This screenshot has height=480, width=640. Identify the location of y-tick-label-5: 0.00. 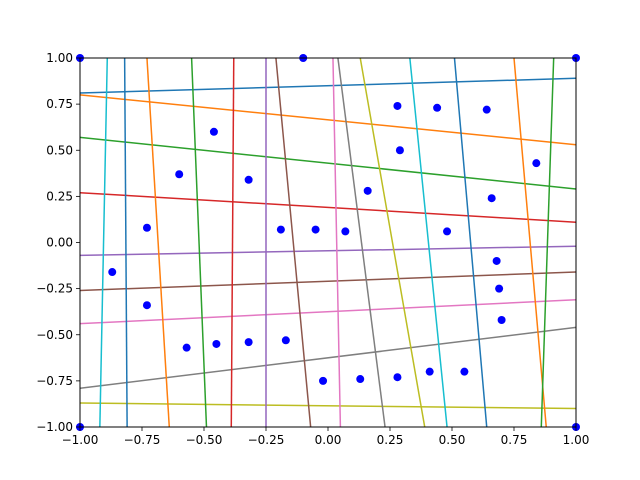
(59, 243).